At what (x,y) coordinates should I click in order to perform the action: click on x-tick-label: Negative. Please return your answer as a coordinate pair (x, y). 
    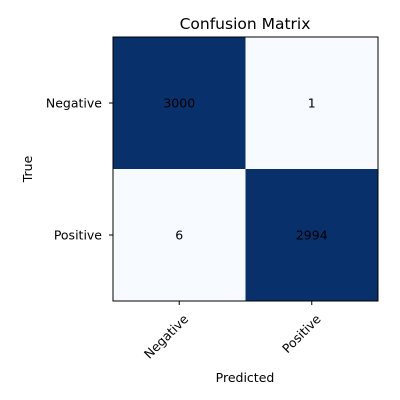
    Looking at the image, I should click on (166, 336).